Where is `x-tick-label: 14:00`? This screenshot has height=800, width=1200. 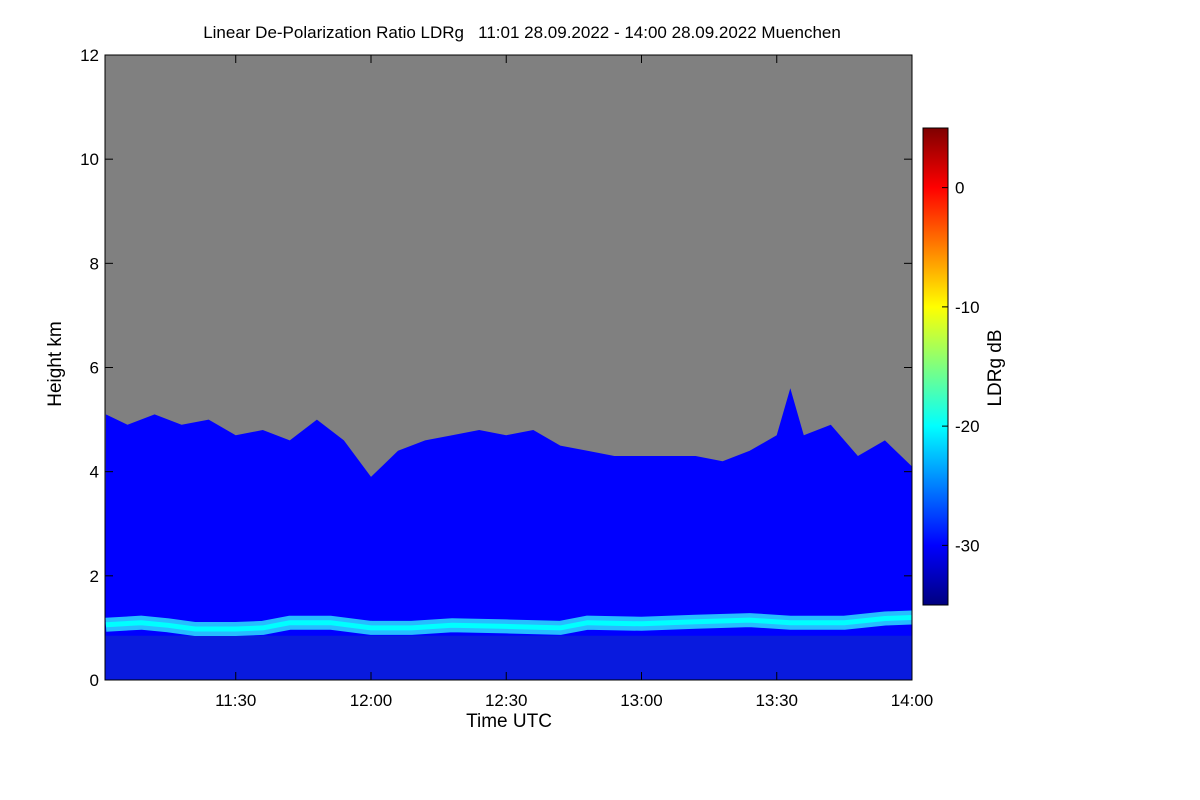 x-tick-label: 14:00 is located at coordinates (912, 700).